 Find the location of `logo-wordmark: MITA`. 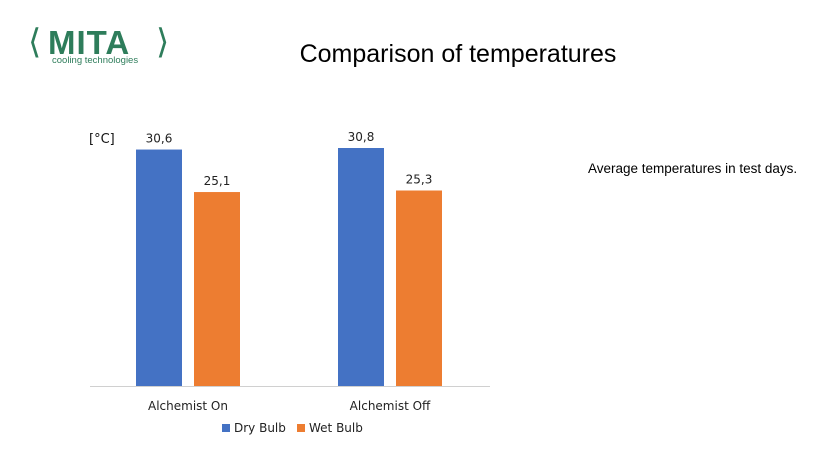

logo-wordmark: MITA is located at coordinates (89, 42).